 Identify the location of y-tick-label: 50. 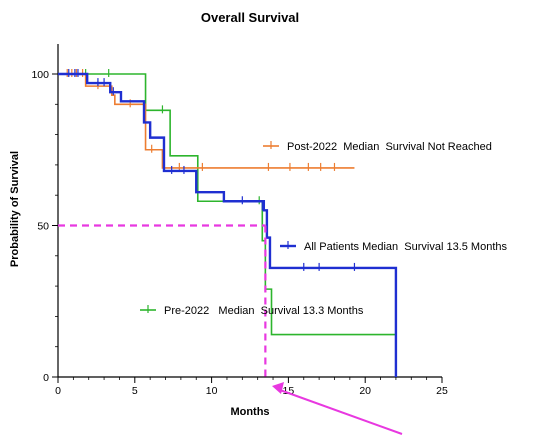
(43, 227).